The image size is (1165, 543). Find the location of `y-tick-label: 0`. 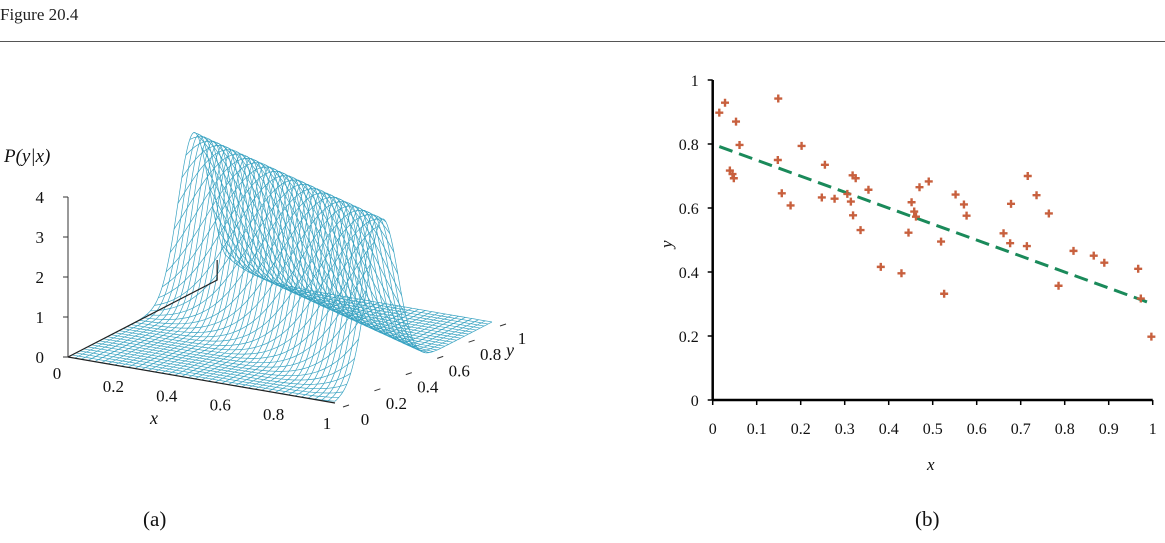

y-tick-label: 0 is located at coordinates (695, 401).